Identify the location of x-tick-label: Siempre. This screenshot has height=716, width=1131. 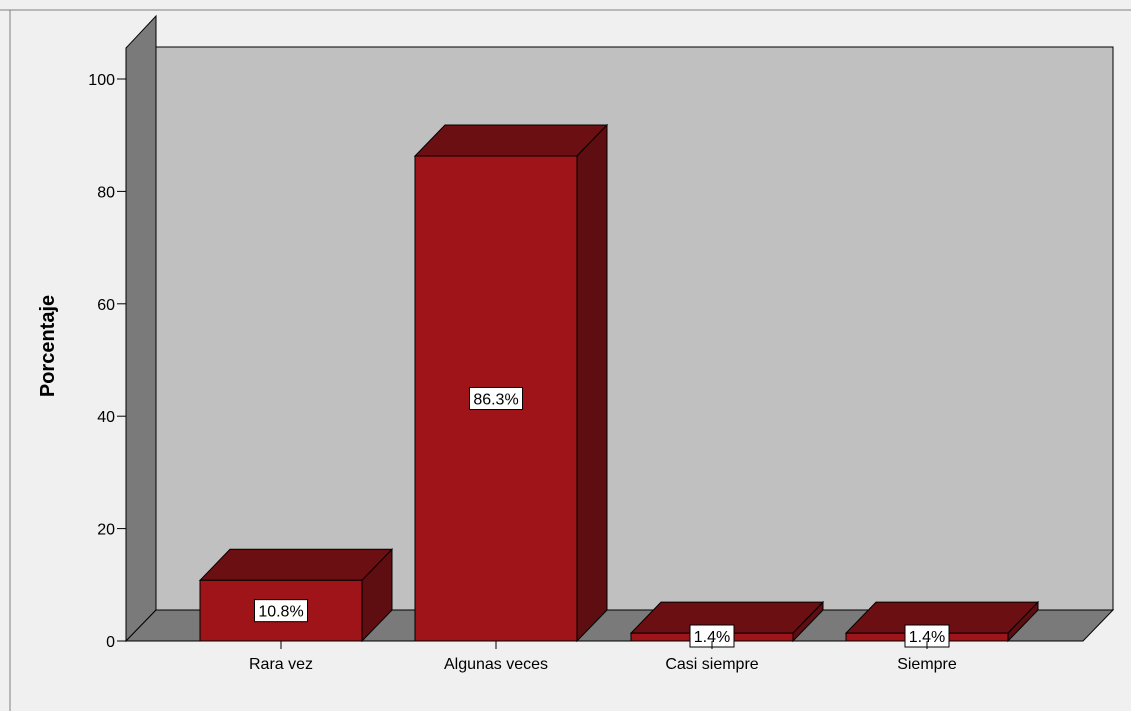
(927, 664).